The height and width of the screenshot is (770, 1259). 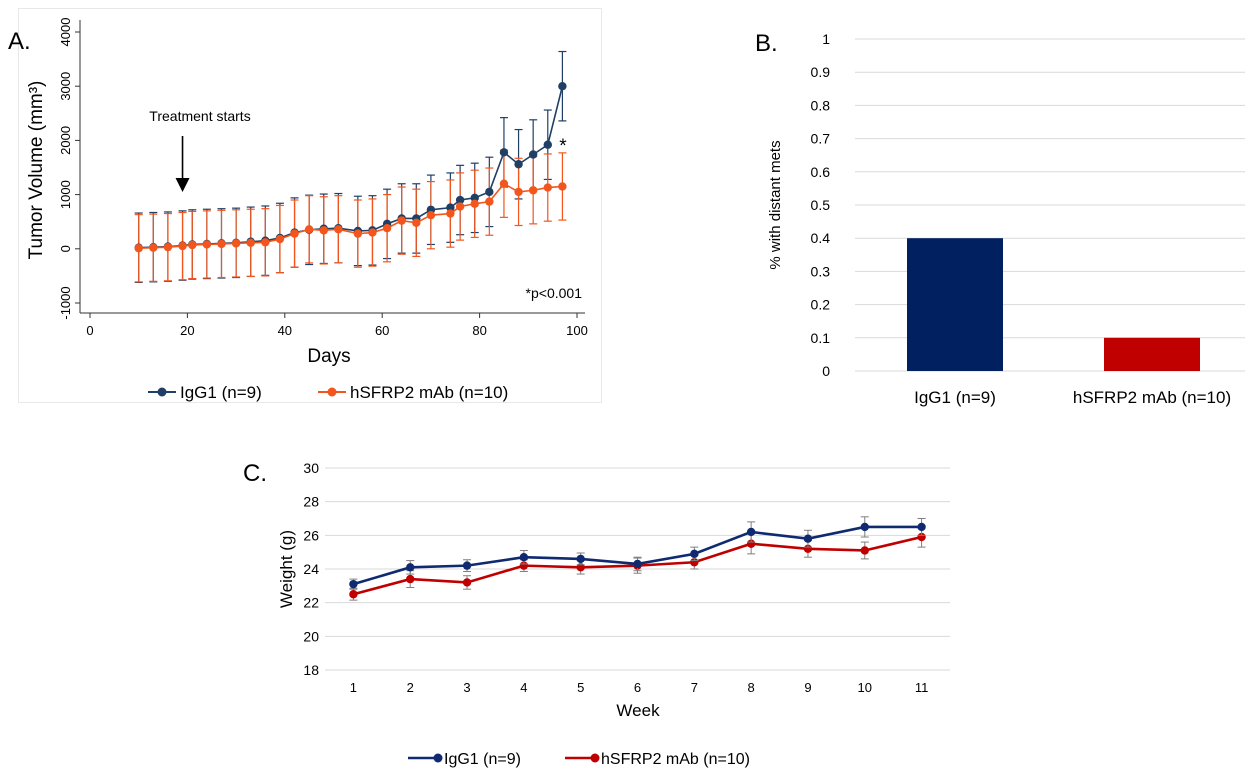 I want to click on y-axis-title: % with distant mets, so click(x=775, y=204).